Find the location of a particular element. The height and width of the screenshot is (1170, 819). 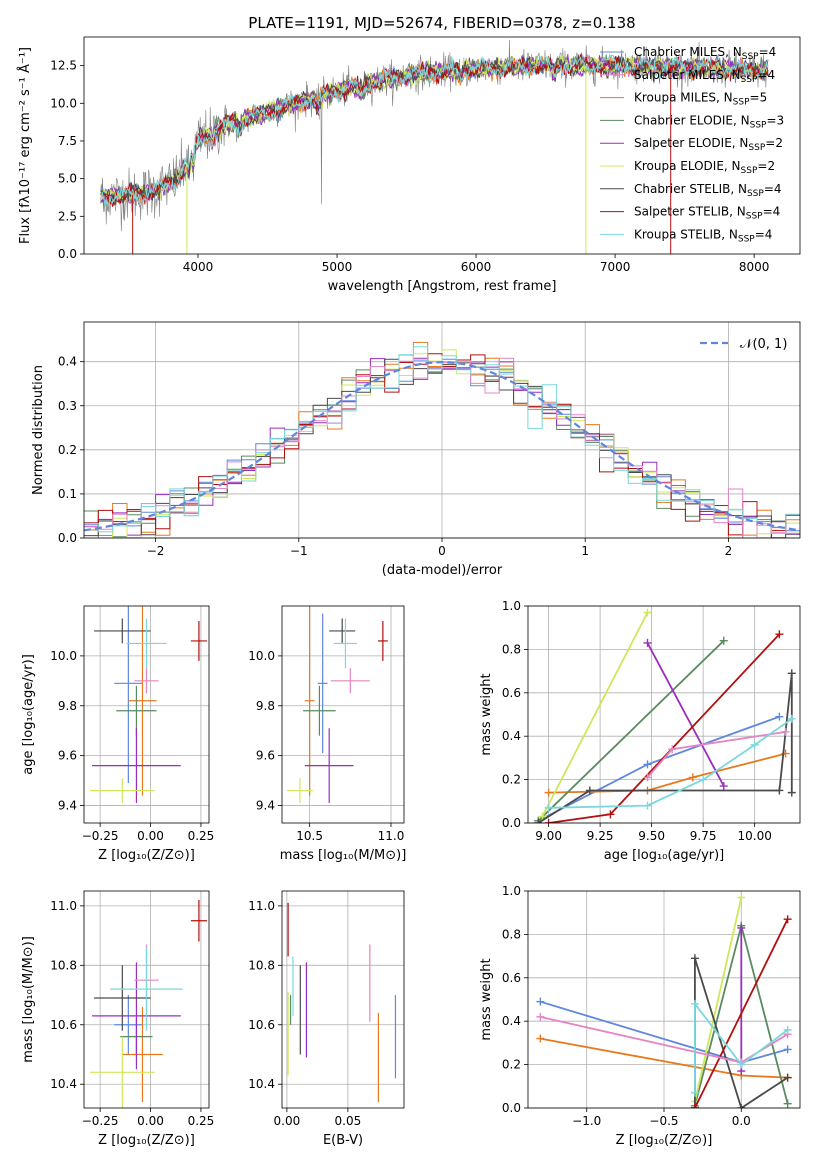

legend-label: Salpeter MILES, NSSP=4 is located at coordinates (704, 76).